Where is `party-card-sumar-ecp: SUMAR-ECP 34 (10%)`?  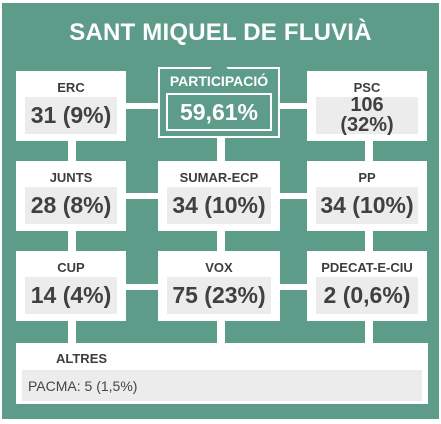
party-card-sumar-ecp: SUMAR-ECP 34 (10%) is located at coordinates (219, 196).